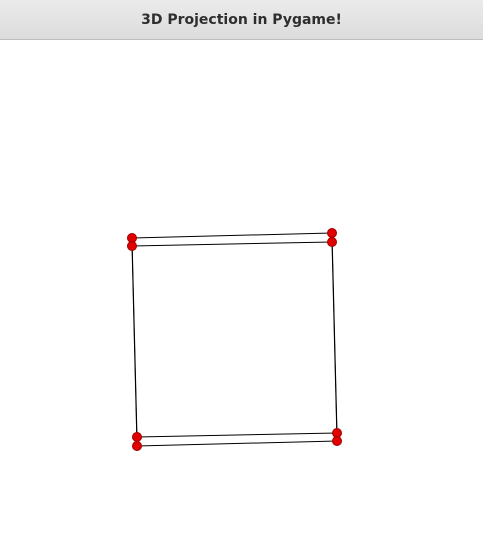  I want to click on window-titlebar: 3D Projection in Pygame!, so click(241, 20).